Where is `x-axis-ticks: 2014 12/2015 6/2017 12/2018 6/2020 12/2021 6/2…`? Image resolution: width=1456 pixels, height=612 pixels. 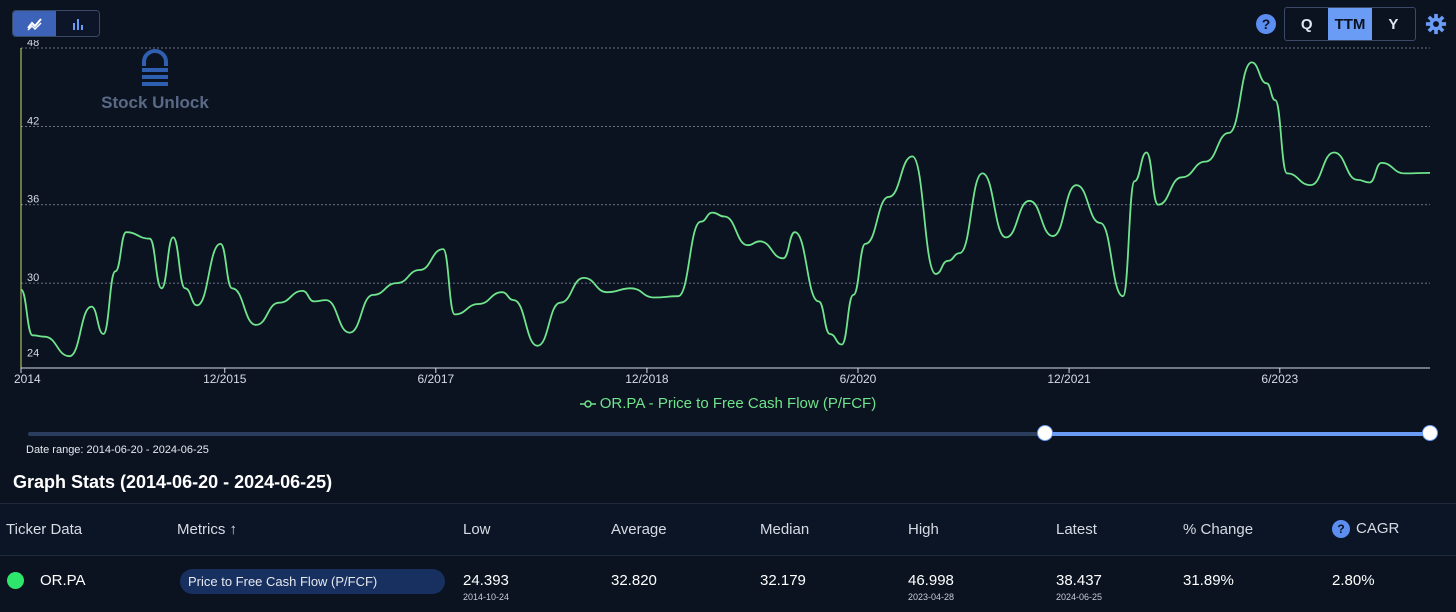
x-axis-ticks: 2014 12/2015 6/2017 12/2018 6/2020 12/2021 6/2… is located at coordinates (656, 377).